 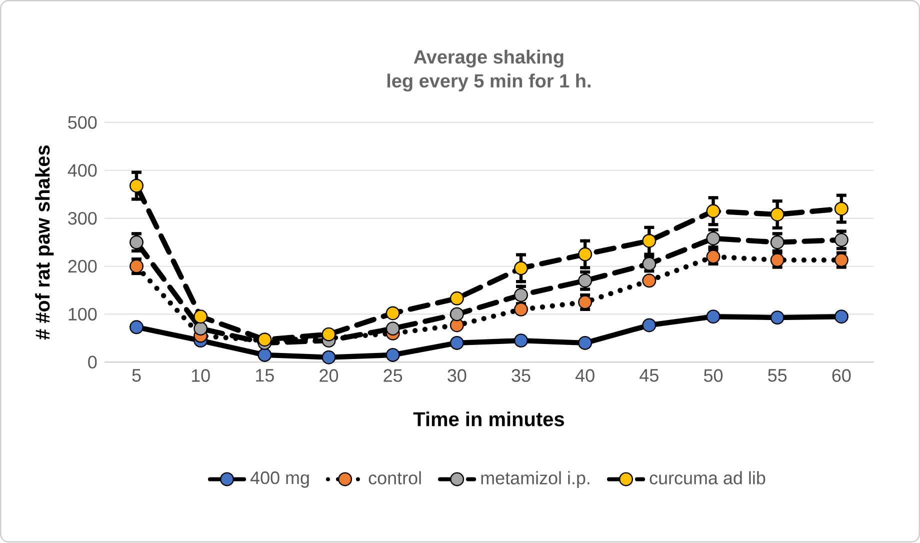 What do you see at coordinates (82, 218) in the screenshot?
I see `y-tick-label: 300` at bounding box center [82, 218].